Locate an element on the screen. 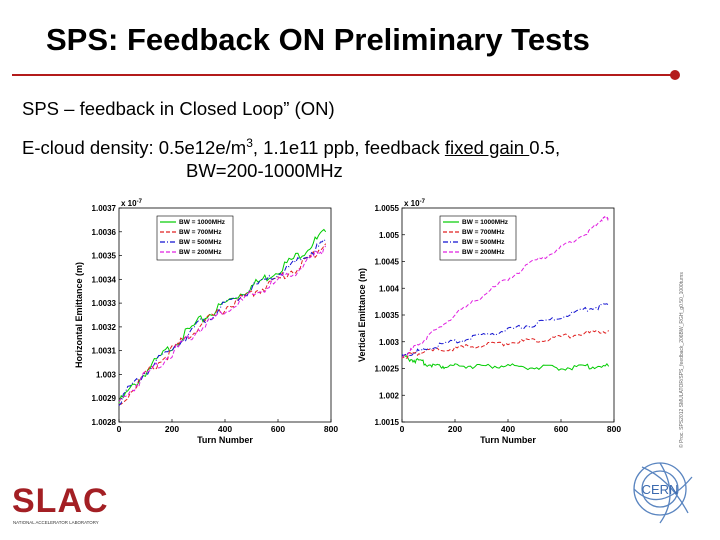 This screenshot has width=720, height=540. line2-prefix: E-cloud density: 0.5e12e/m is located at coordinates (134, 148).